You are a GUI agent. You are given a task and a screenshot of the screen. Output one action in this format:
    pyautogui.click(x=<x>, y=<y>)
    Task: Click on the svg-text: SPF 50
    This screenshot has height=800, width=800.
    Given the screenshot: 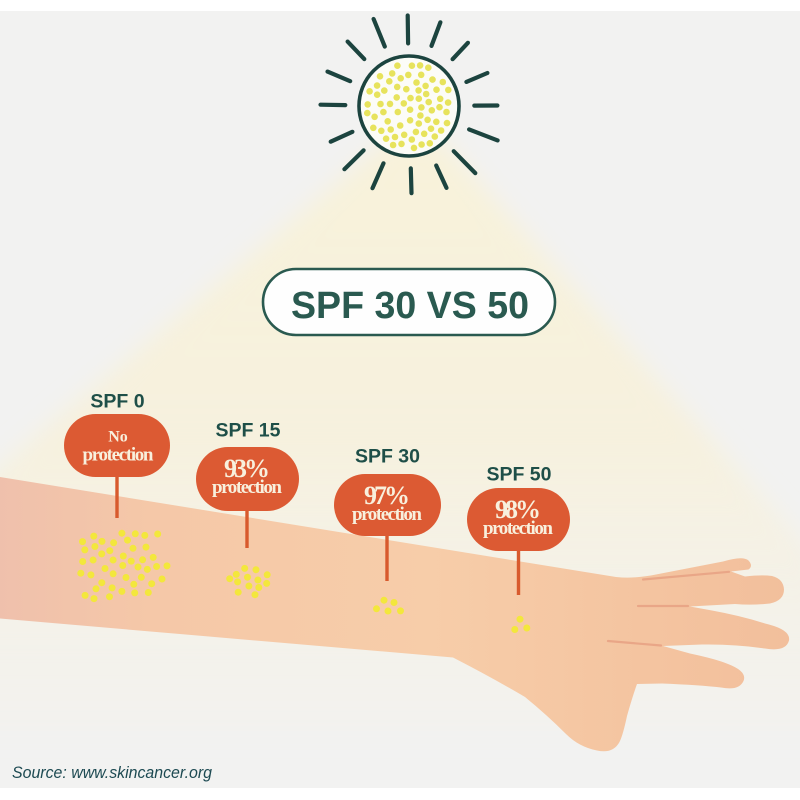 What is the action you would take?
    pyautogui.click(x=518, y=475)
    